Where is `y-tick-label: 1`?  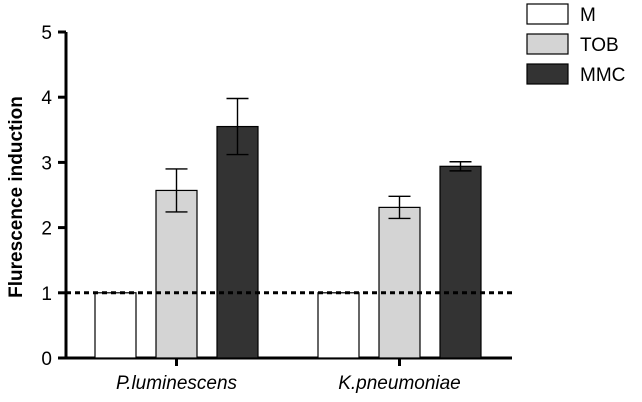 y-tick-label: 1 is located at coordinates (46, 294).